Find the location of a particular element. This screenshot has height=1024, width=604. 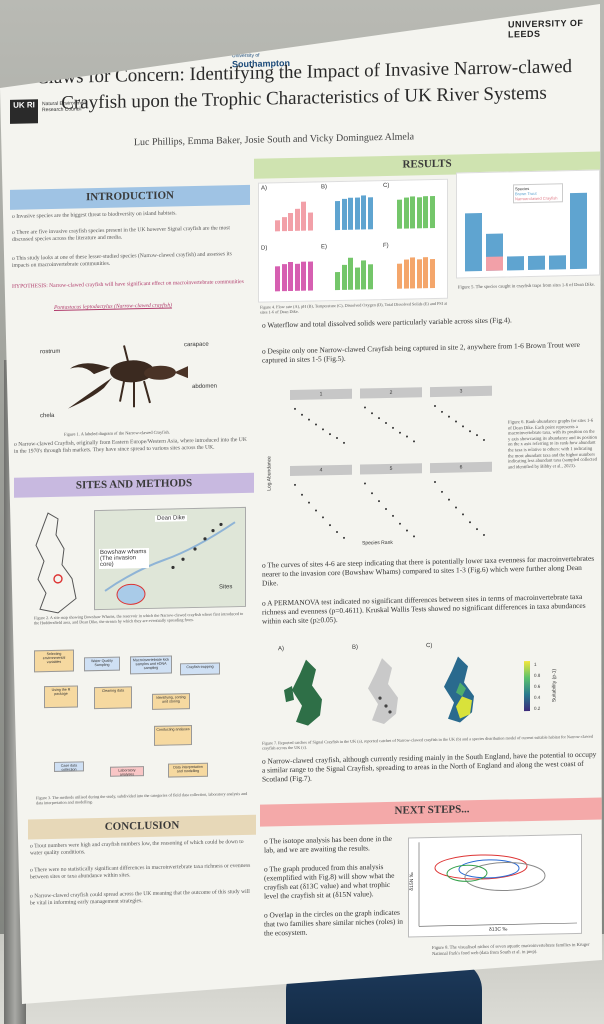

flow-box-5: Using the R package is located at coordinates (61, 697).